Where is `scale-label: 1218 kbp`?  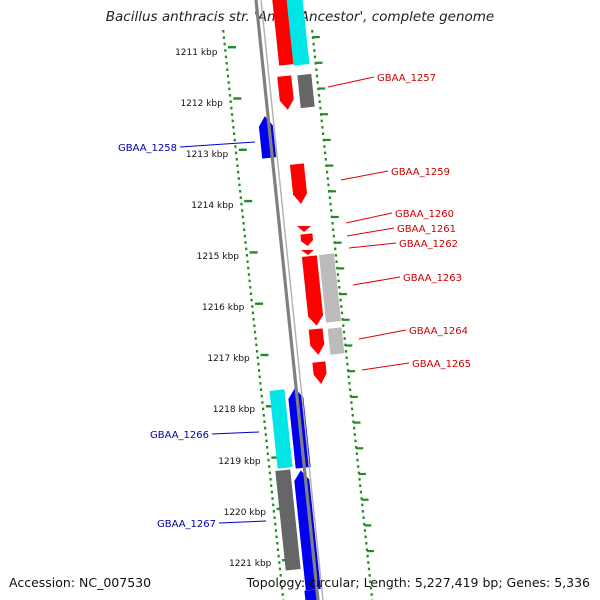
scale-label: 1218 kbp is located at coordinates (234, 410).